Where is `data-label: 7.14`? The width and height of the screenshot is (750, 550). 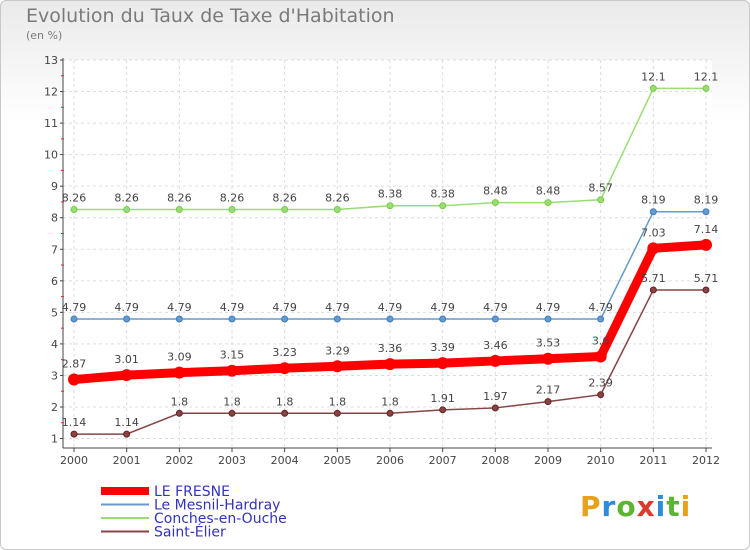 data-label: 7.14 is located at coordinates (706, 229).